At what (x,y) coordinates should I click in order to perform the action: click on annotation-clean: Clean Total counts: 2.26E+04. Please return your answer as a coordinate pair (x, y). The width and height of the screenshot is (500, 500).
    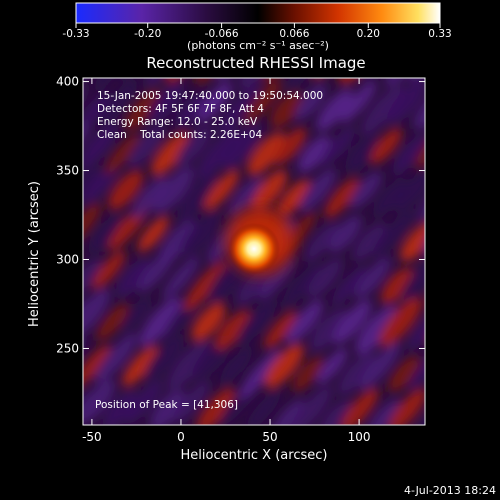
    Looking at the image, I should click on (179, 135).